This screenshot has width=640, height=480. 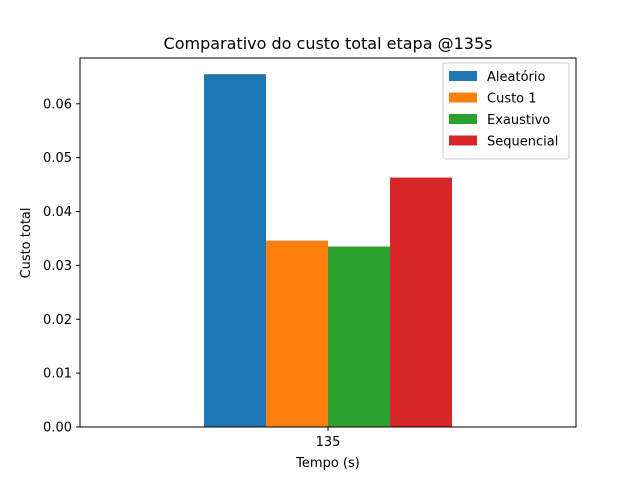 What do you see at coordinates (421, 302) in the screenshot?
I see `bar-sequencial` at bounding box center [421, 302].